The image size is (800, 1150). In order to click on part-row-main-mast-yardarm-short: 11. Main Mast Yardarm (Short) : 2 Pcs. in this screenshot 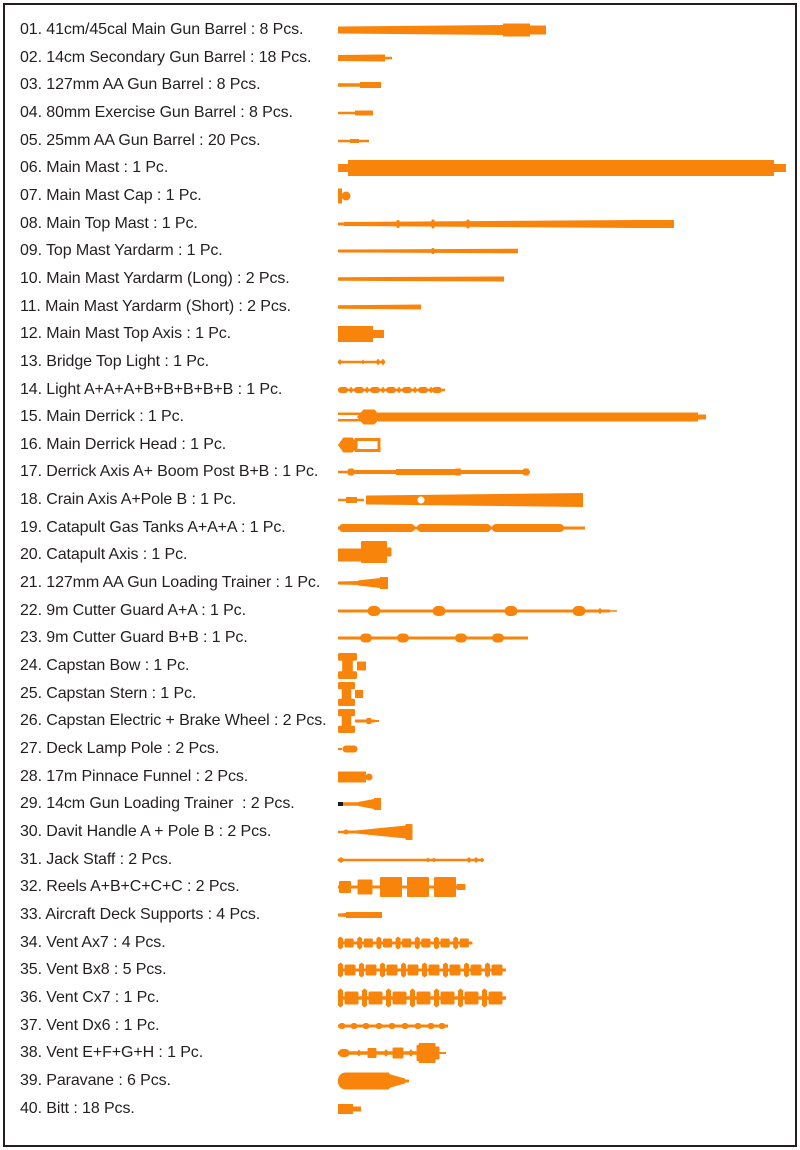, I will do `click(400, 307)`.